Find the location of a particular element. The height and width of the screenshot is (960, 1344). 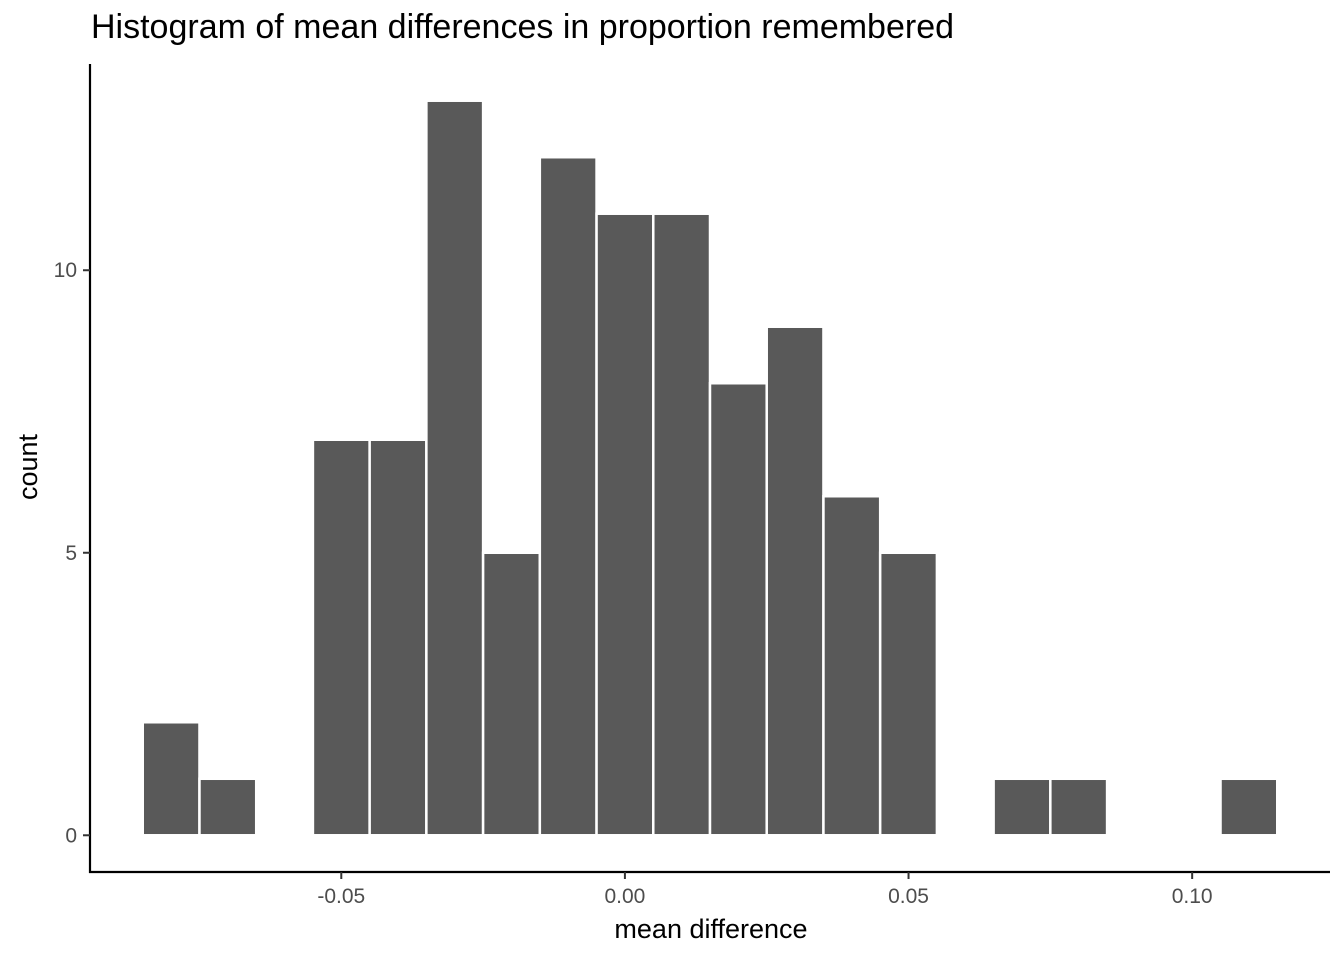

y-tick-label: 10 is located at coordinates (65, 270).